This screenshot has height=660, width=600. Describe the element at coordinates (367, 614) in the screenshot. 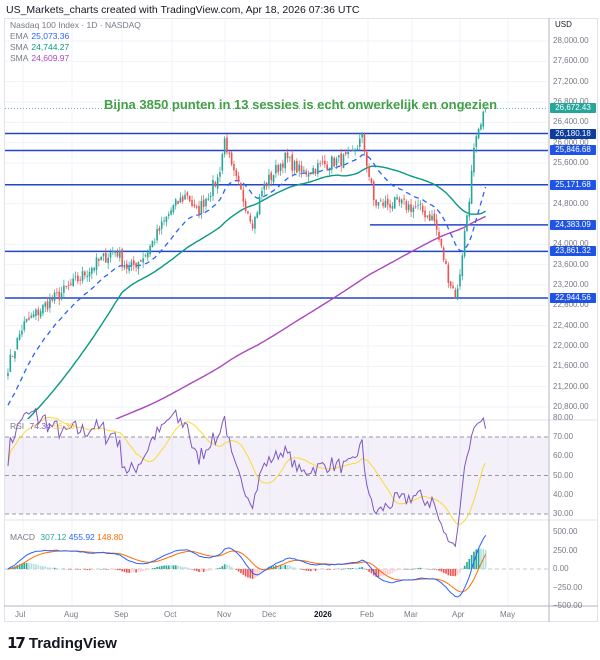

I see `time-tick: Feb` at that location.